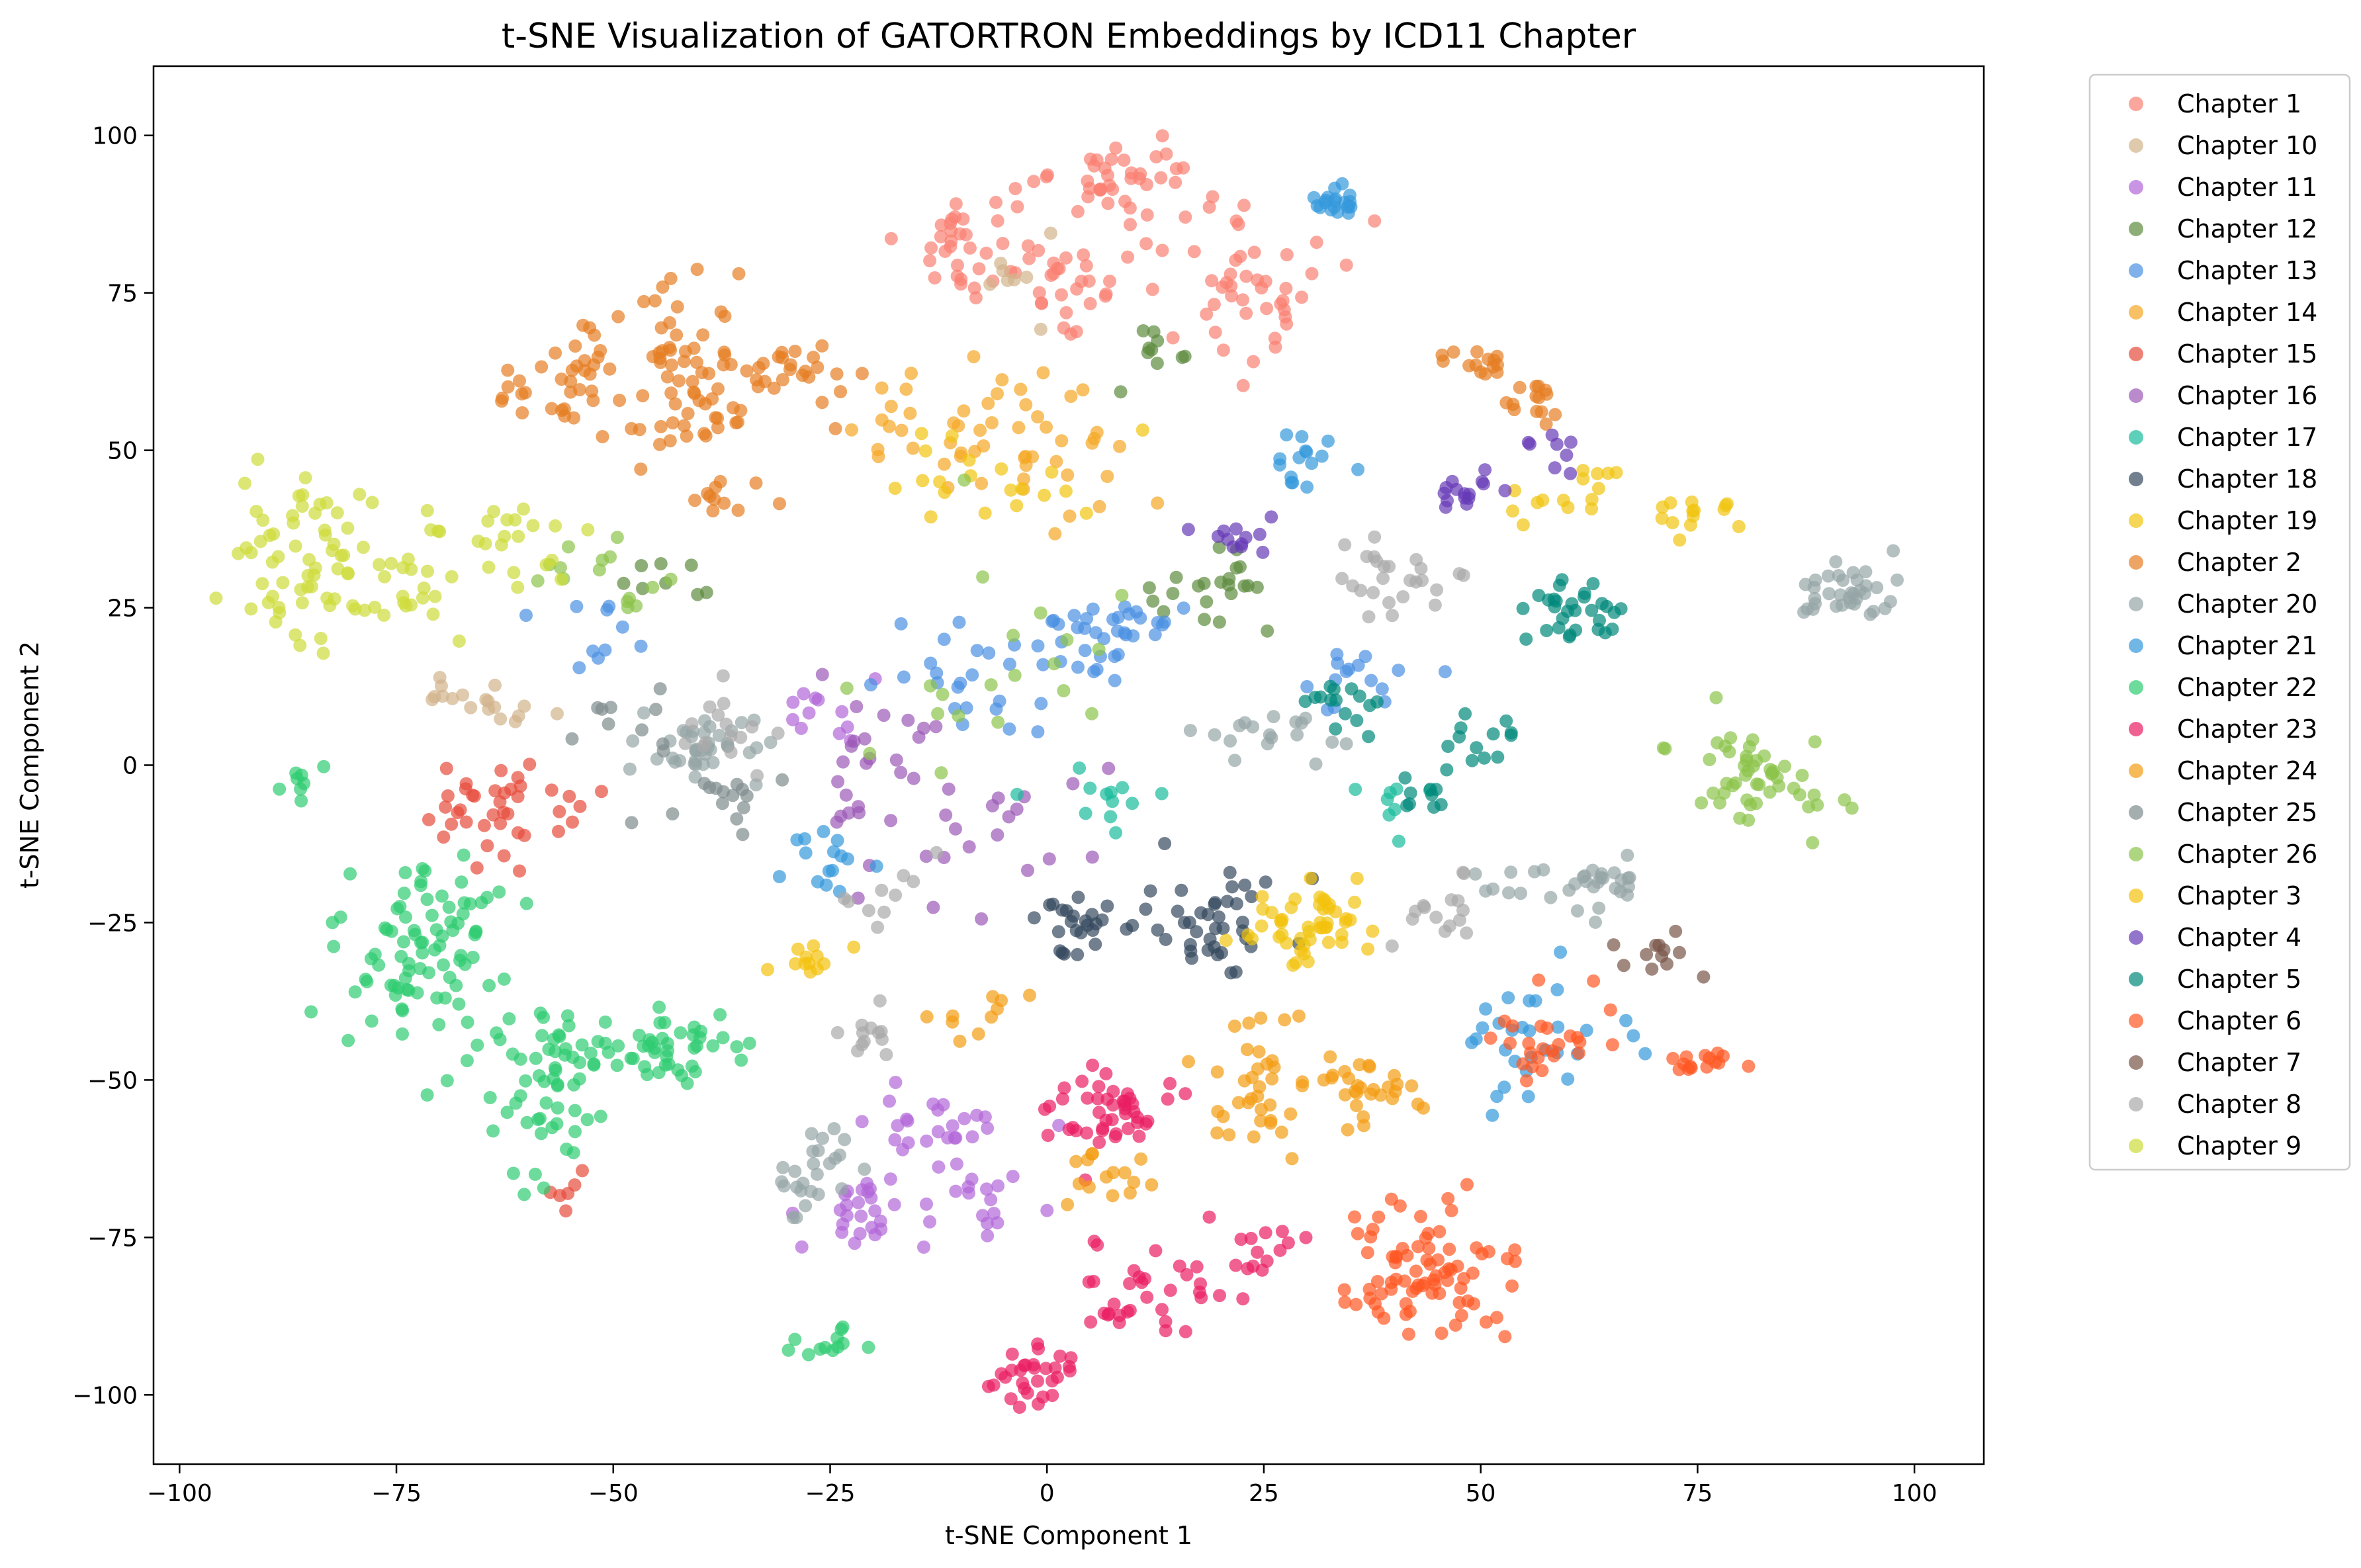  Describe the element at coordinates (2215, 938) in the screenshot. I see `legend-item: Chapter 4` at that location.